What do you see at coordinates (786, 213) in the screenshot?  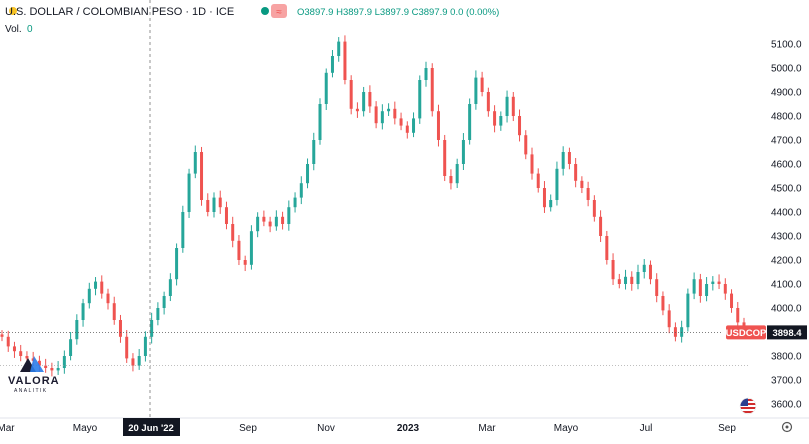 I see `price-tick-label: 4400.0` at bounding box center [786, 213].